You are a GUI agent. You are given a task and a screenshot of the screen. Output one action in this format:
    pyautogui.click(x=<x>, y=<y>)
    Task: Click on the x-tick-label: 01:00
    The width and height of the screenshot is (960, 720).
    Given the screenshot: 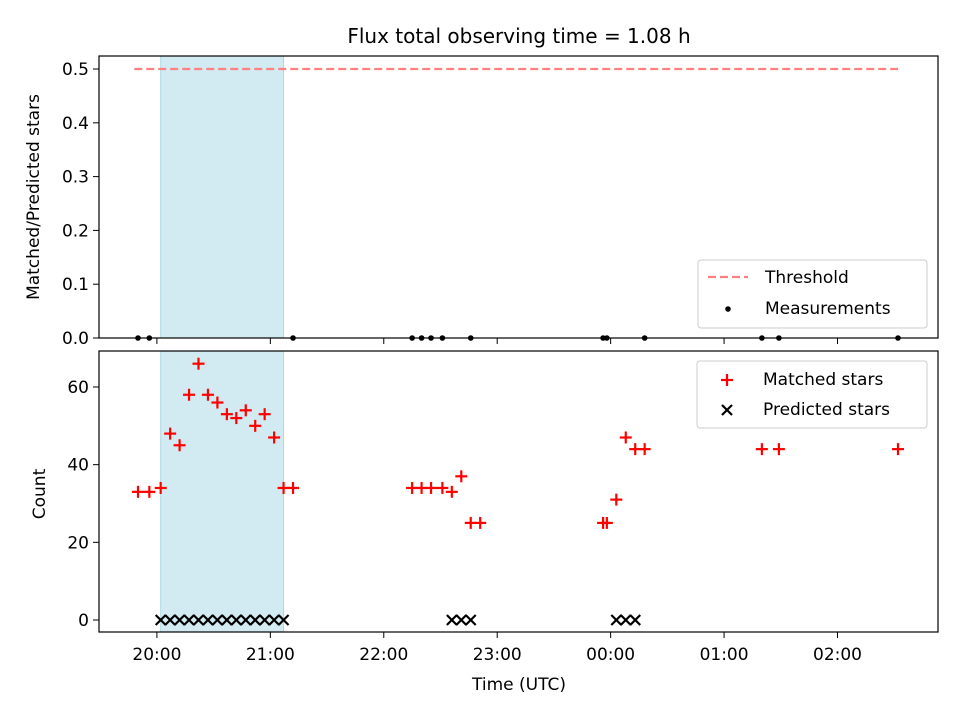 What is the action you would take?
    pyautogui.click(x=724, y=655)
    